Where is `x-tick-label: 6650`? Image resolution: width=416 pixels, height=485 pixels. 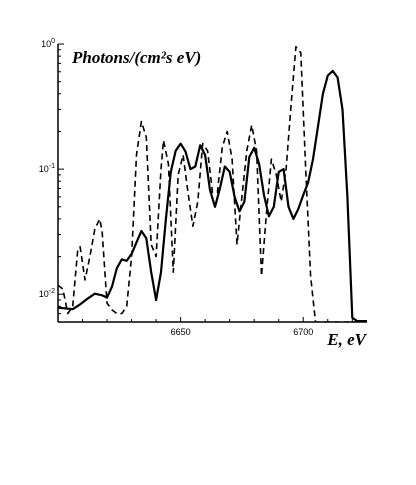 x-tick-label: 6650 is located at coordinates (181, 332).